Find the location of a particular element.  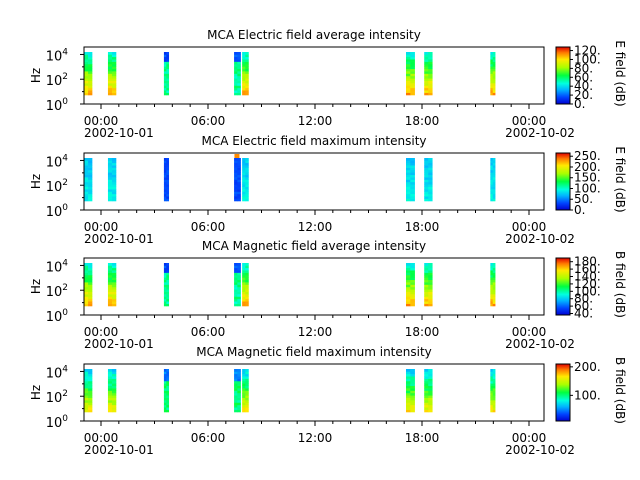

panel-title: MCA Magnetic field maximum intensity is located at coordinates (314, 352).